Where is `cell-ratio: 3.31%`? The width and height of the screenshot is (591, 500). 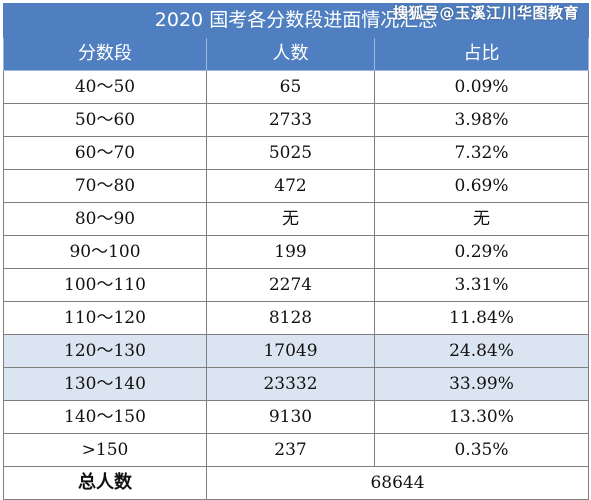 cell-ratio: 3.31% is located at coordinates (481, 285).